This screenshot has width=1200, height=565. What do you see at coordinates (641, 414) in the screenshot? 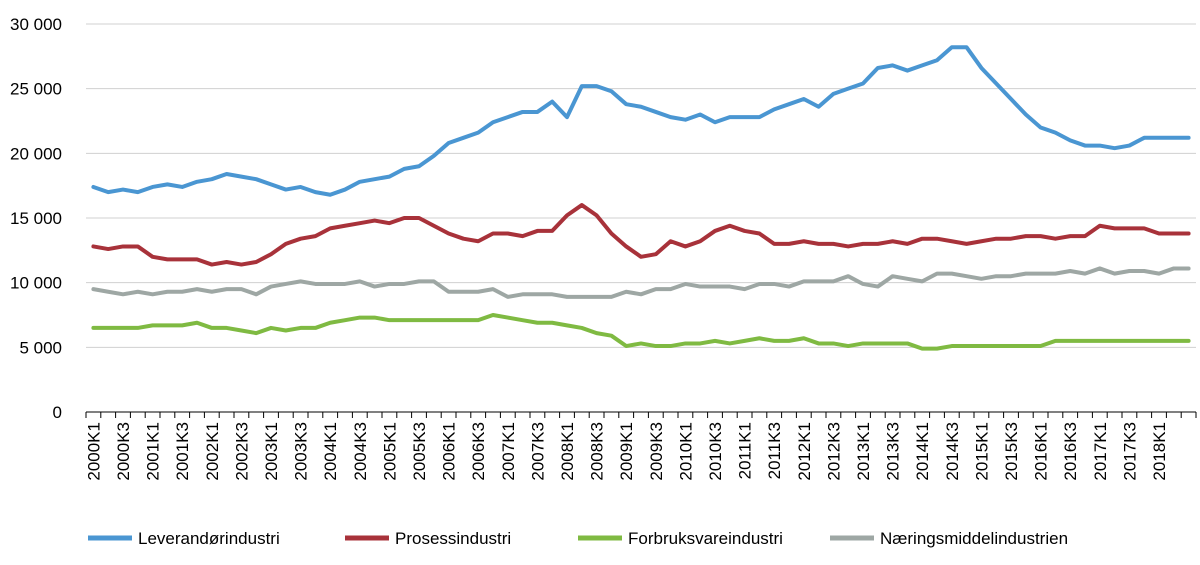
I see `x-axis` at bounding box center [641, 414].